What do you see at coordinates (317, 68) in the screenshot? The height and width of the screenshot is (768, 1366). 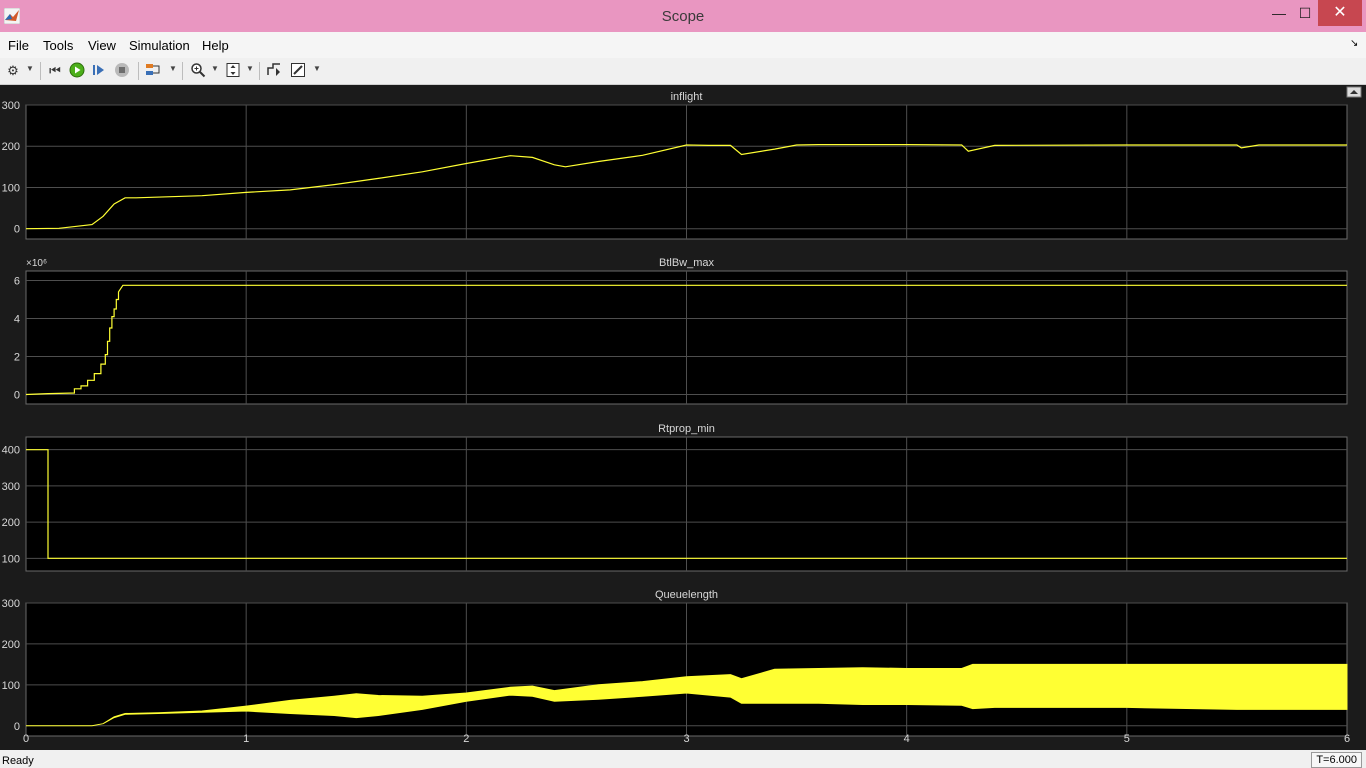 I see `edit-dropdown-icon: ▼` at bounding box center [317, 68].